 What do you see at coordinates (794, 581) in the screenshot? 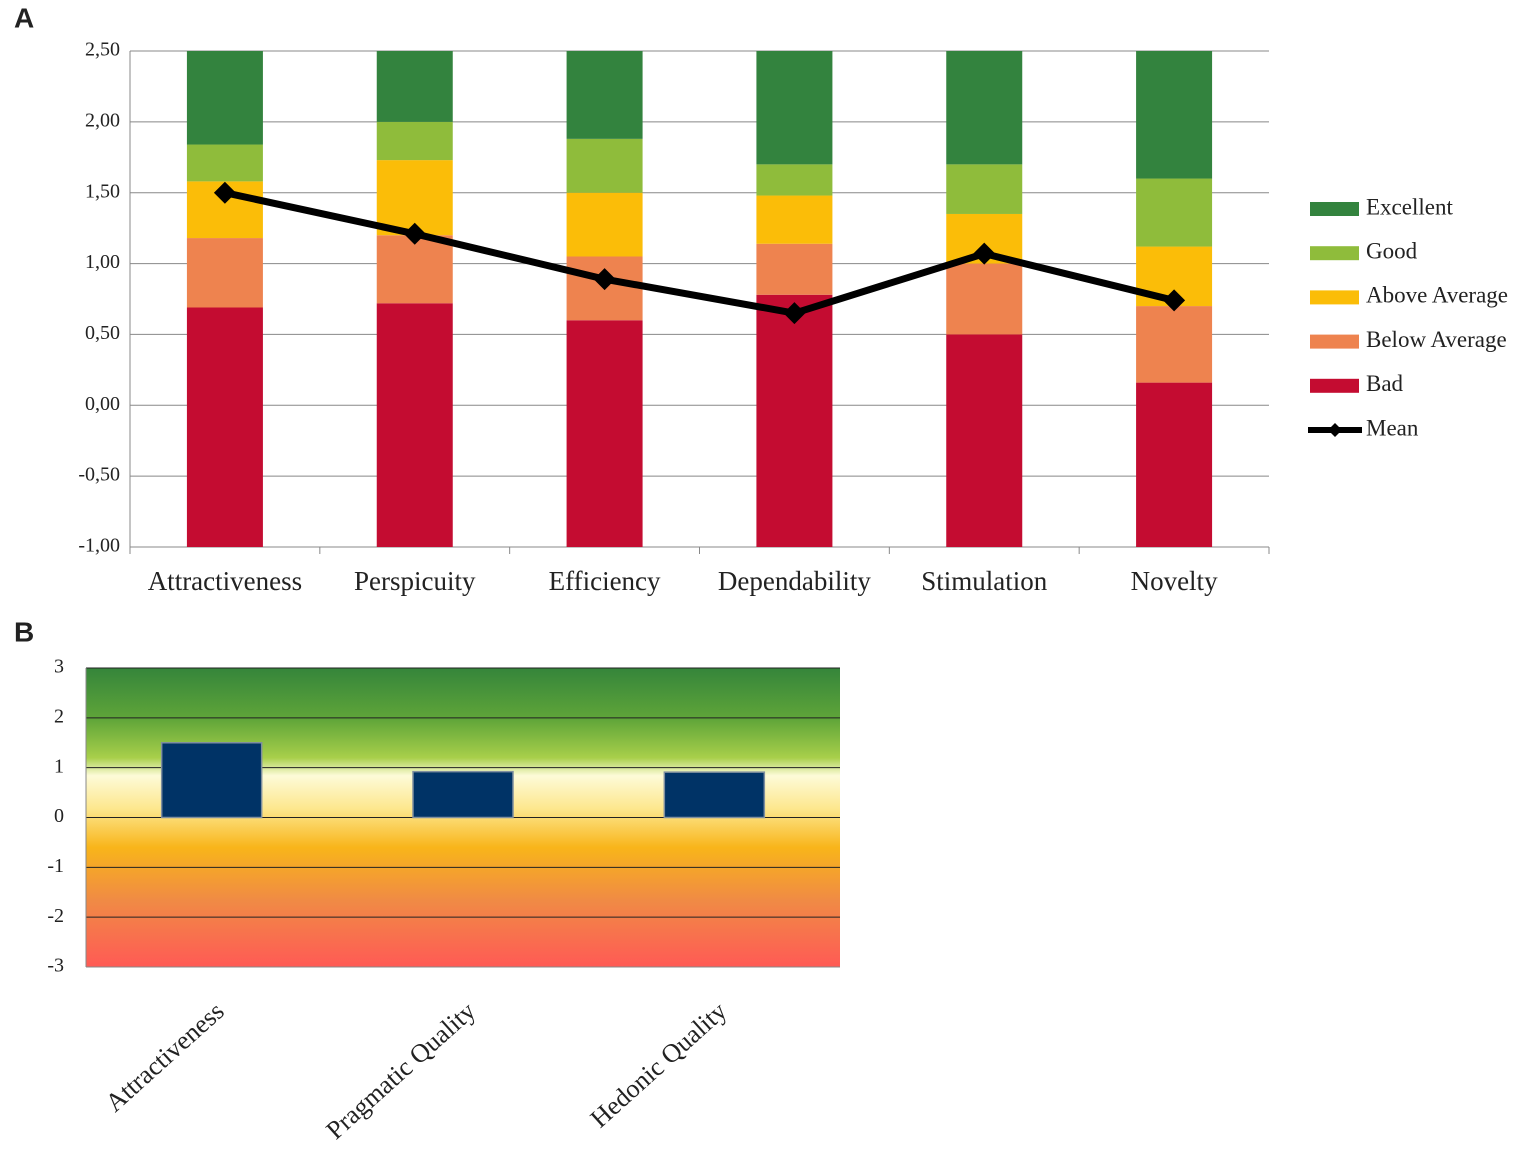
I see `x-tick-label: Dependability` at bounding box center [794, 581].